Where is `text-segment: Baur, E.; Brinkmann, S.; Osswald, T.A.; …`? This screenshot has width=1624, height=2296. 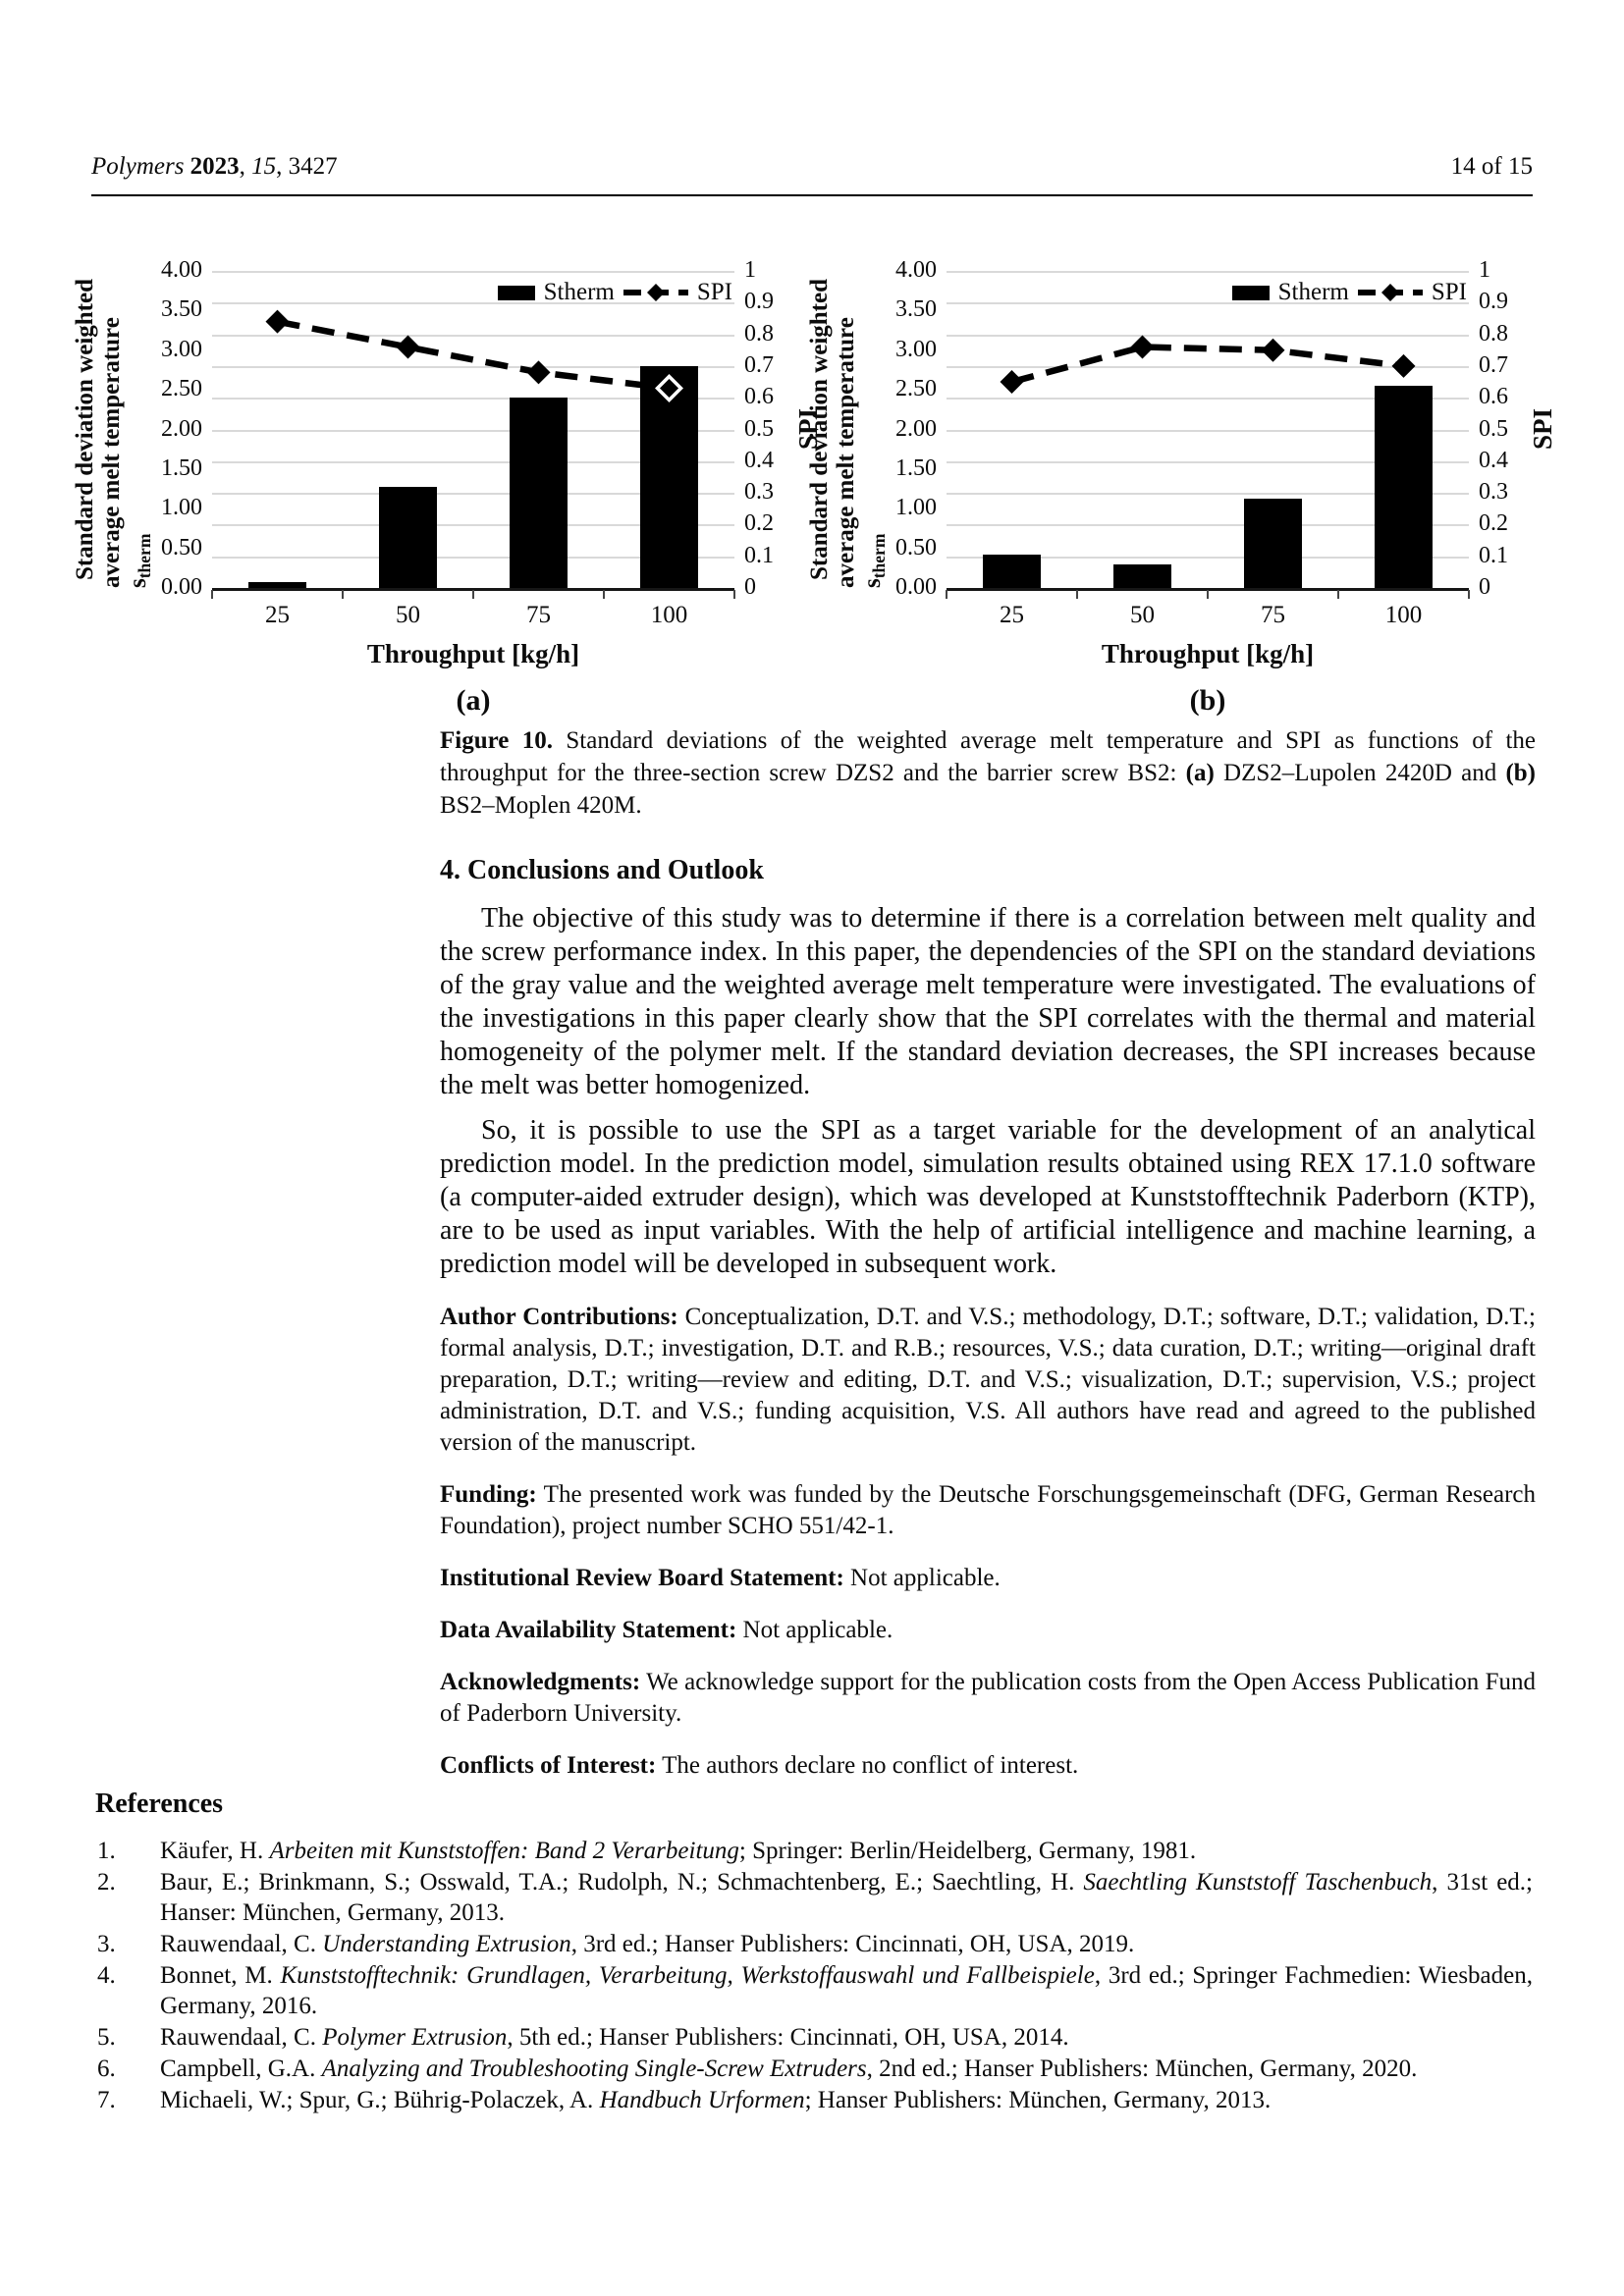 text-segment: Baur, E.; Brinkmann, S.; Osswald, T.A.; … is located at coordinates (622, 1882).